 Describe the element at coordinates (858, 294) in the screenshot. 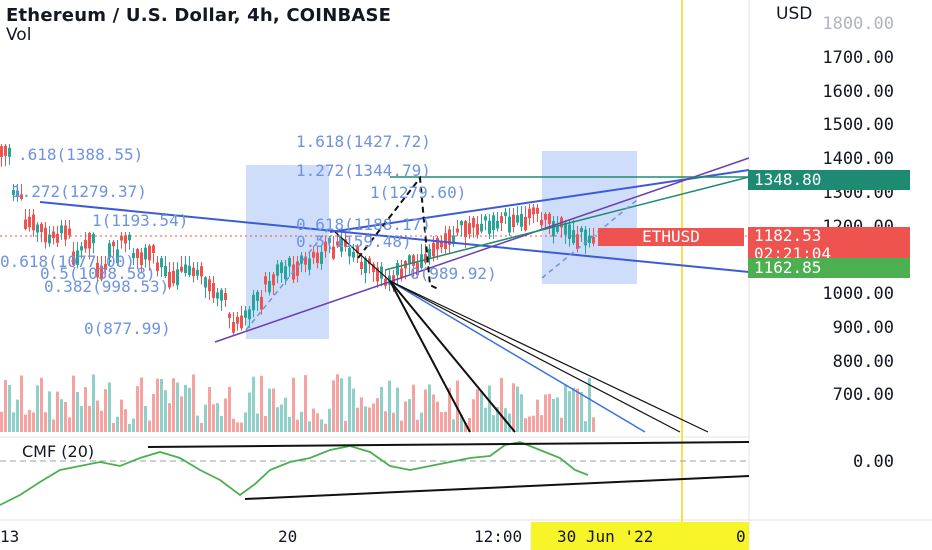

I see `price-axis-label: 1000.00` at that location.